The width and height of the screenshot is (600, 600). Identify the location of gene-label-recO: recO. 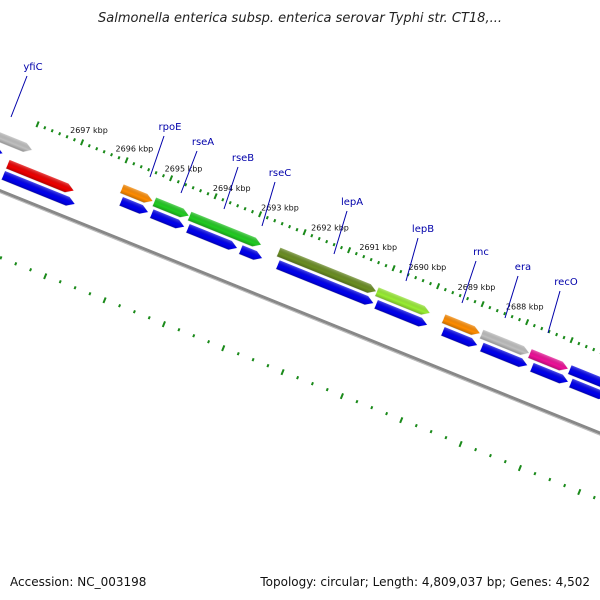
(562, 305).